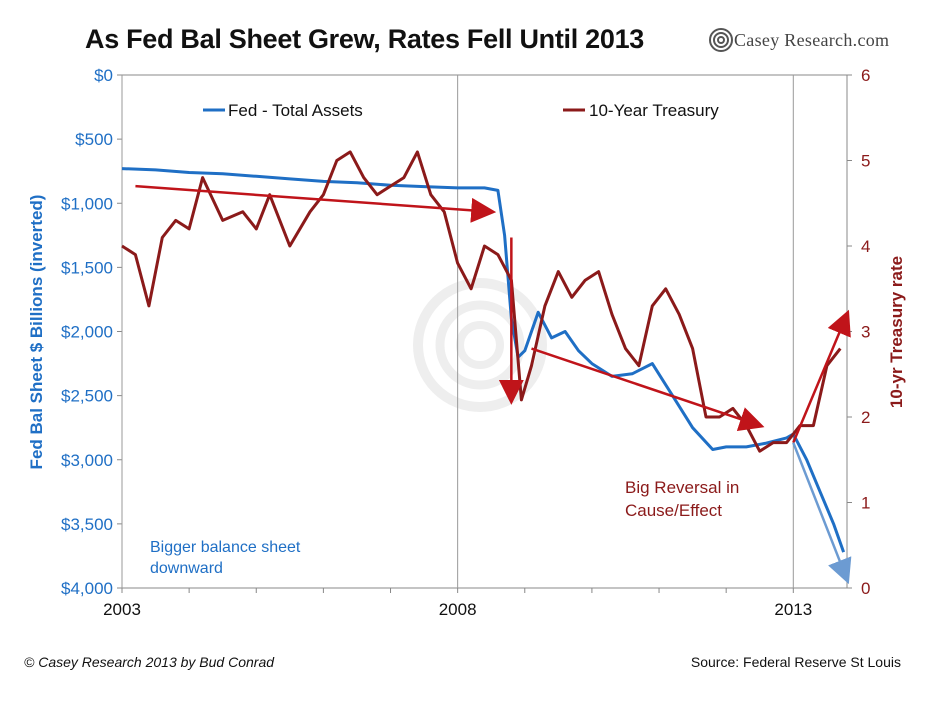 The width and height of the screenshot is (931, 708). Describe the element at coordinates (103, 75) in the screenshot. I see `left-tick-label: $0` at that location.